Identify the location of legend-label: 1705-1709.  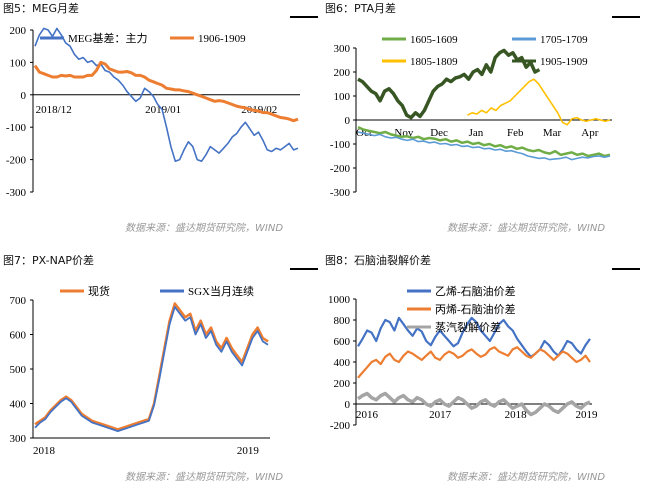
(564, 40).